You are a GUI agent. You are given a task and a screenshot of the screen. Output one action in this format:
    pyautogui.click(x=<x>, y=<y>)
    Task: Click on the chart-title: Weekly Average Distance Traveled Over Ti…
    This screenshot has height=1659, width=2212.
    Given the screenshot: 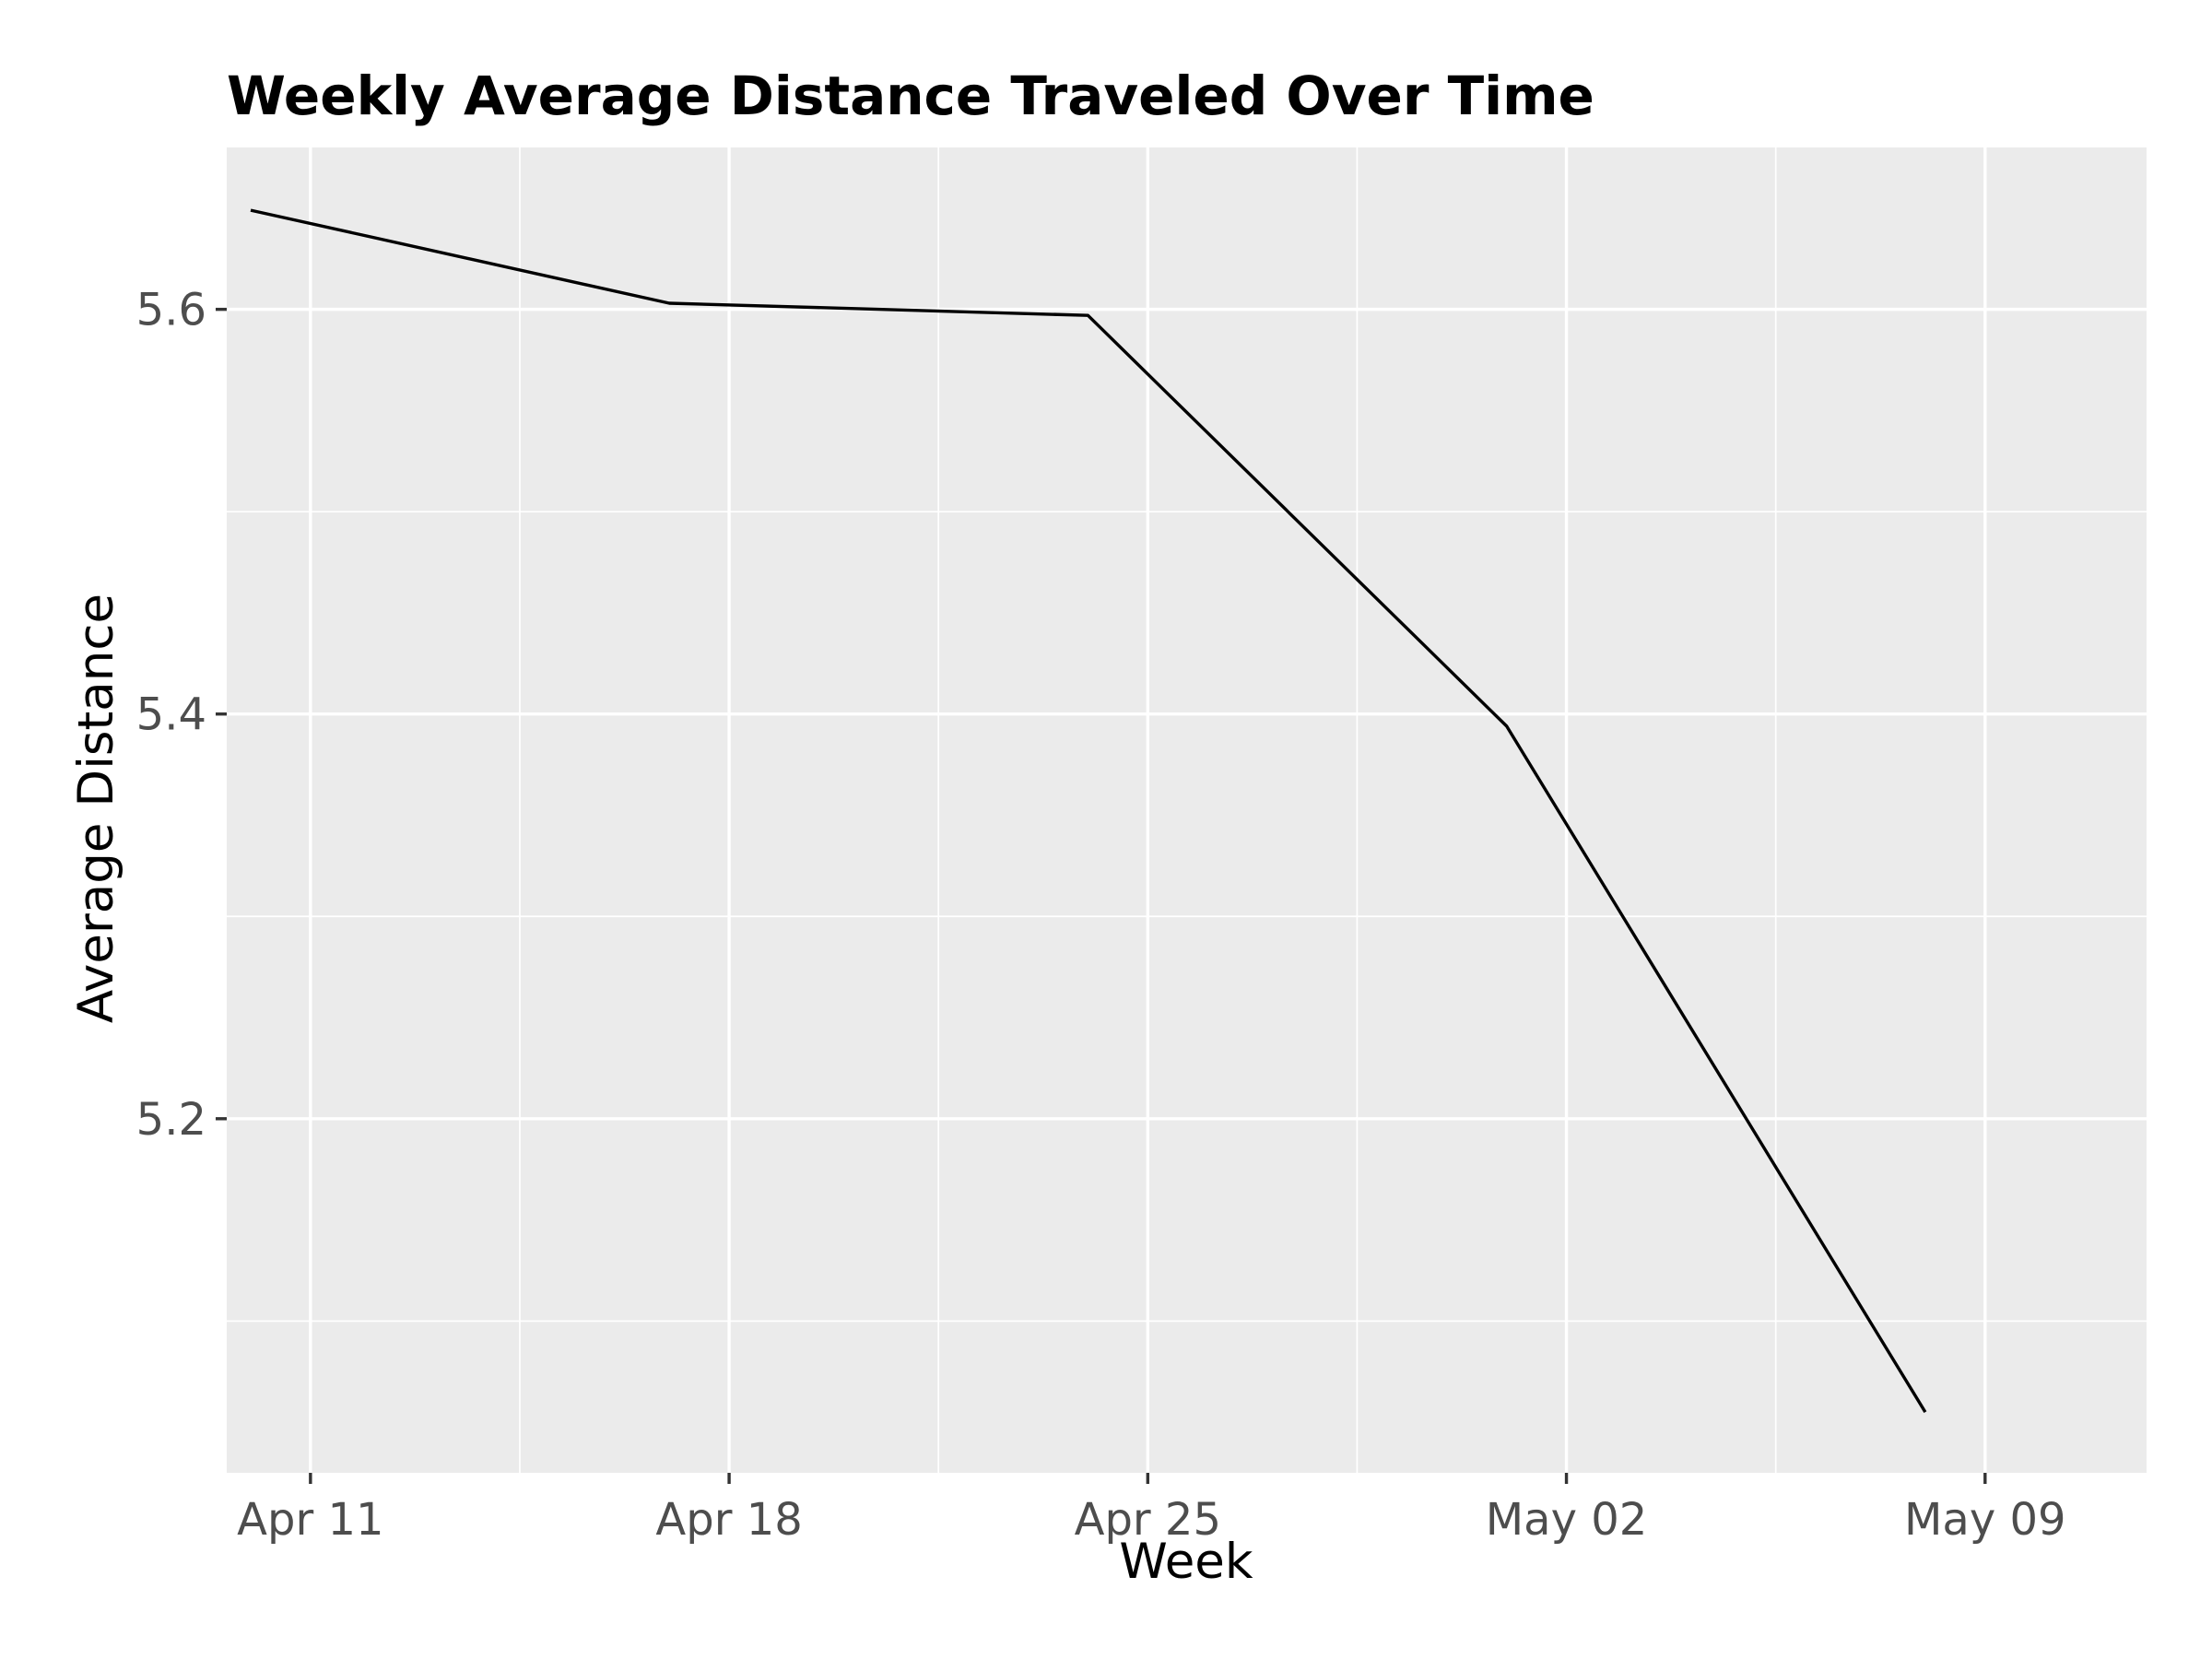 What is the action you would take?
    pyautogui.click(x=910, y=96)
    